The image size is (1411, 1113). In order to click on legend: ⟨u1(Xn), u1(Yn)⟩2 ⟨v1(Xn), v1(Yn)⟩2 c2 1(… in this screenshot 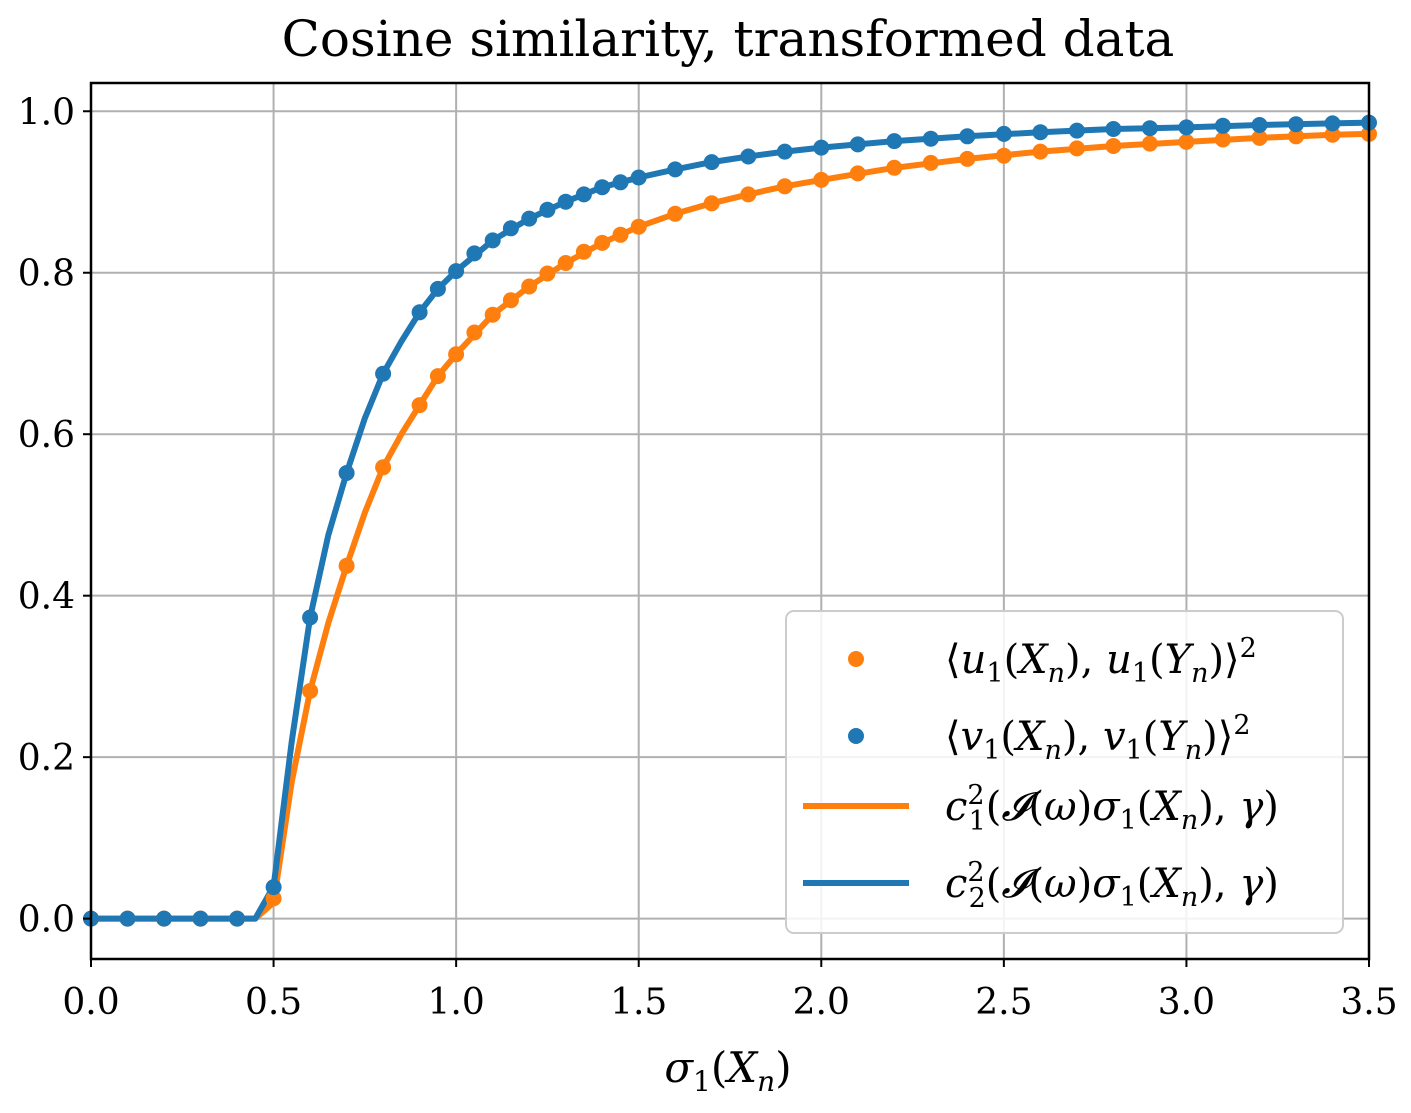, I will do `click(1064, 772)`.